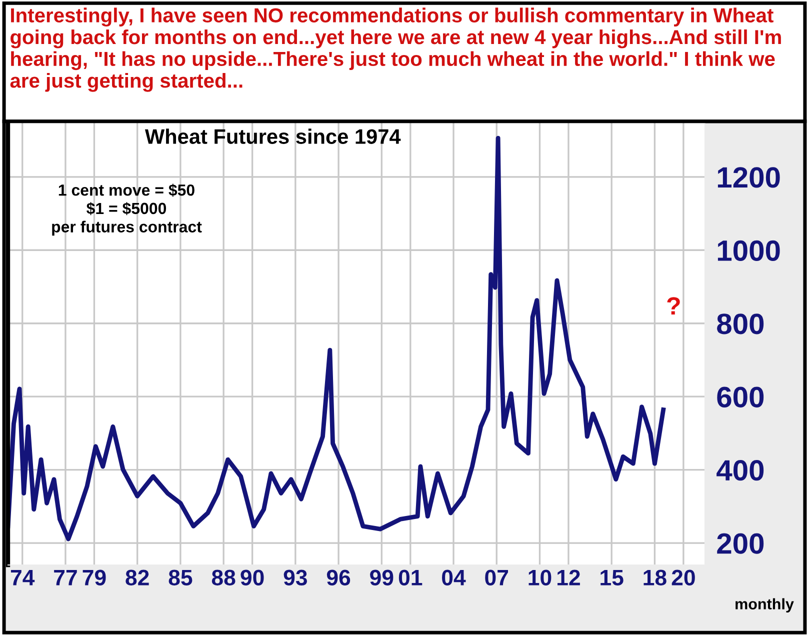 The image size is (809, 639). Describe the element at coordinates (295, 578) in the screenshot. I see `x-tick-label: 93` at that location.